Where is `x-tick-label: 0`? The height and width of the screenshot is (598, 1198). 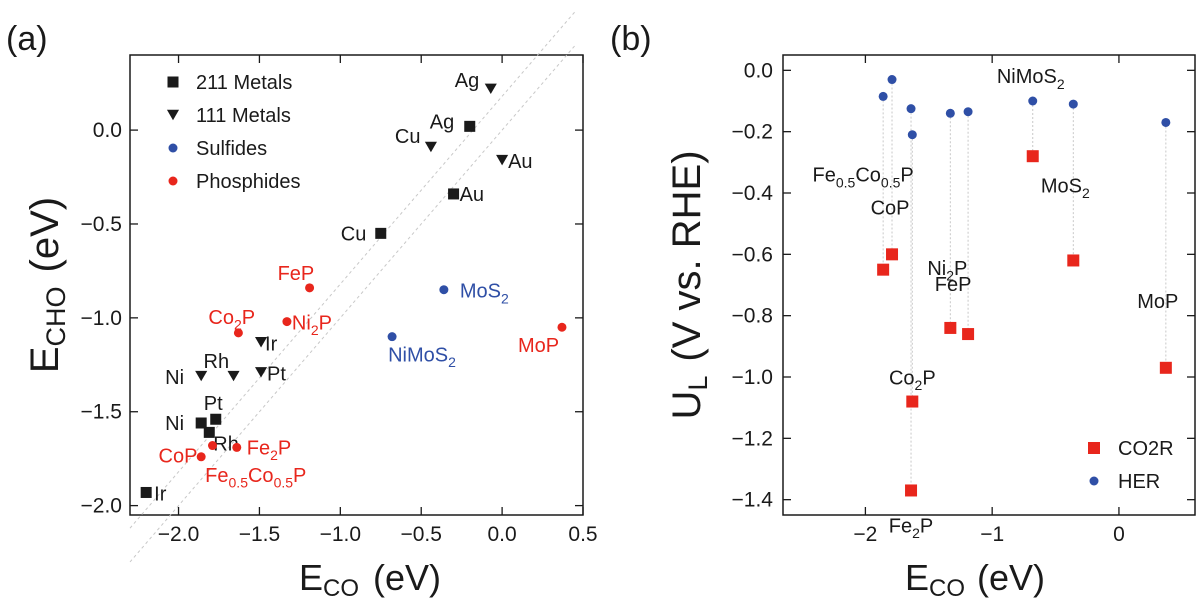
x-tick-label: 0 is located at coordinates (1119, 534).